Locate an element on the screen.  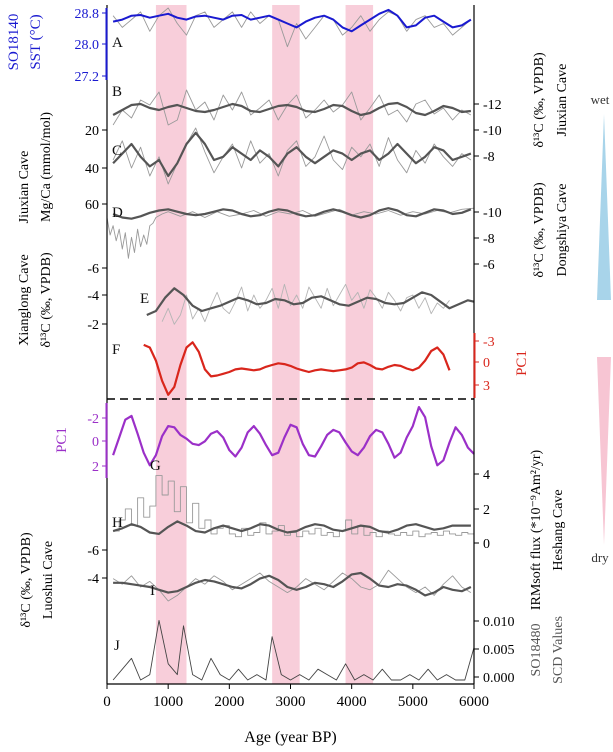
panel-J-tick-label: 0.010 is located at coordinates (499, 622).